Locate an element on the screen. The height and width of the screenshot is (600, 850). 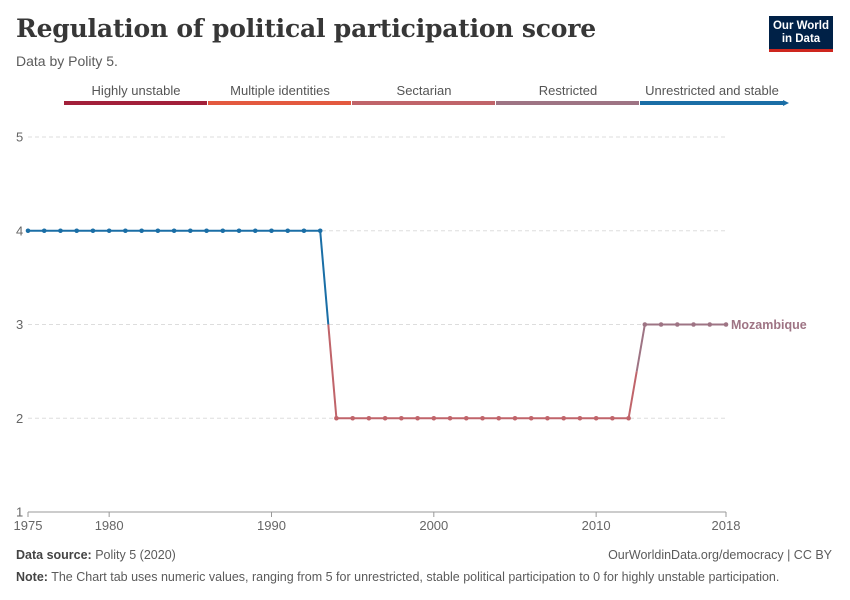
x-tick-label: 2018 is located at coordinates (726, 525).